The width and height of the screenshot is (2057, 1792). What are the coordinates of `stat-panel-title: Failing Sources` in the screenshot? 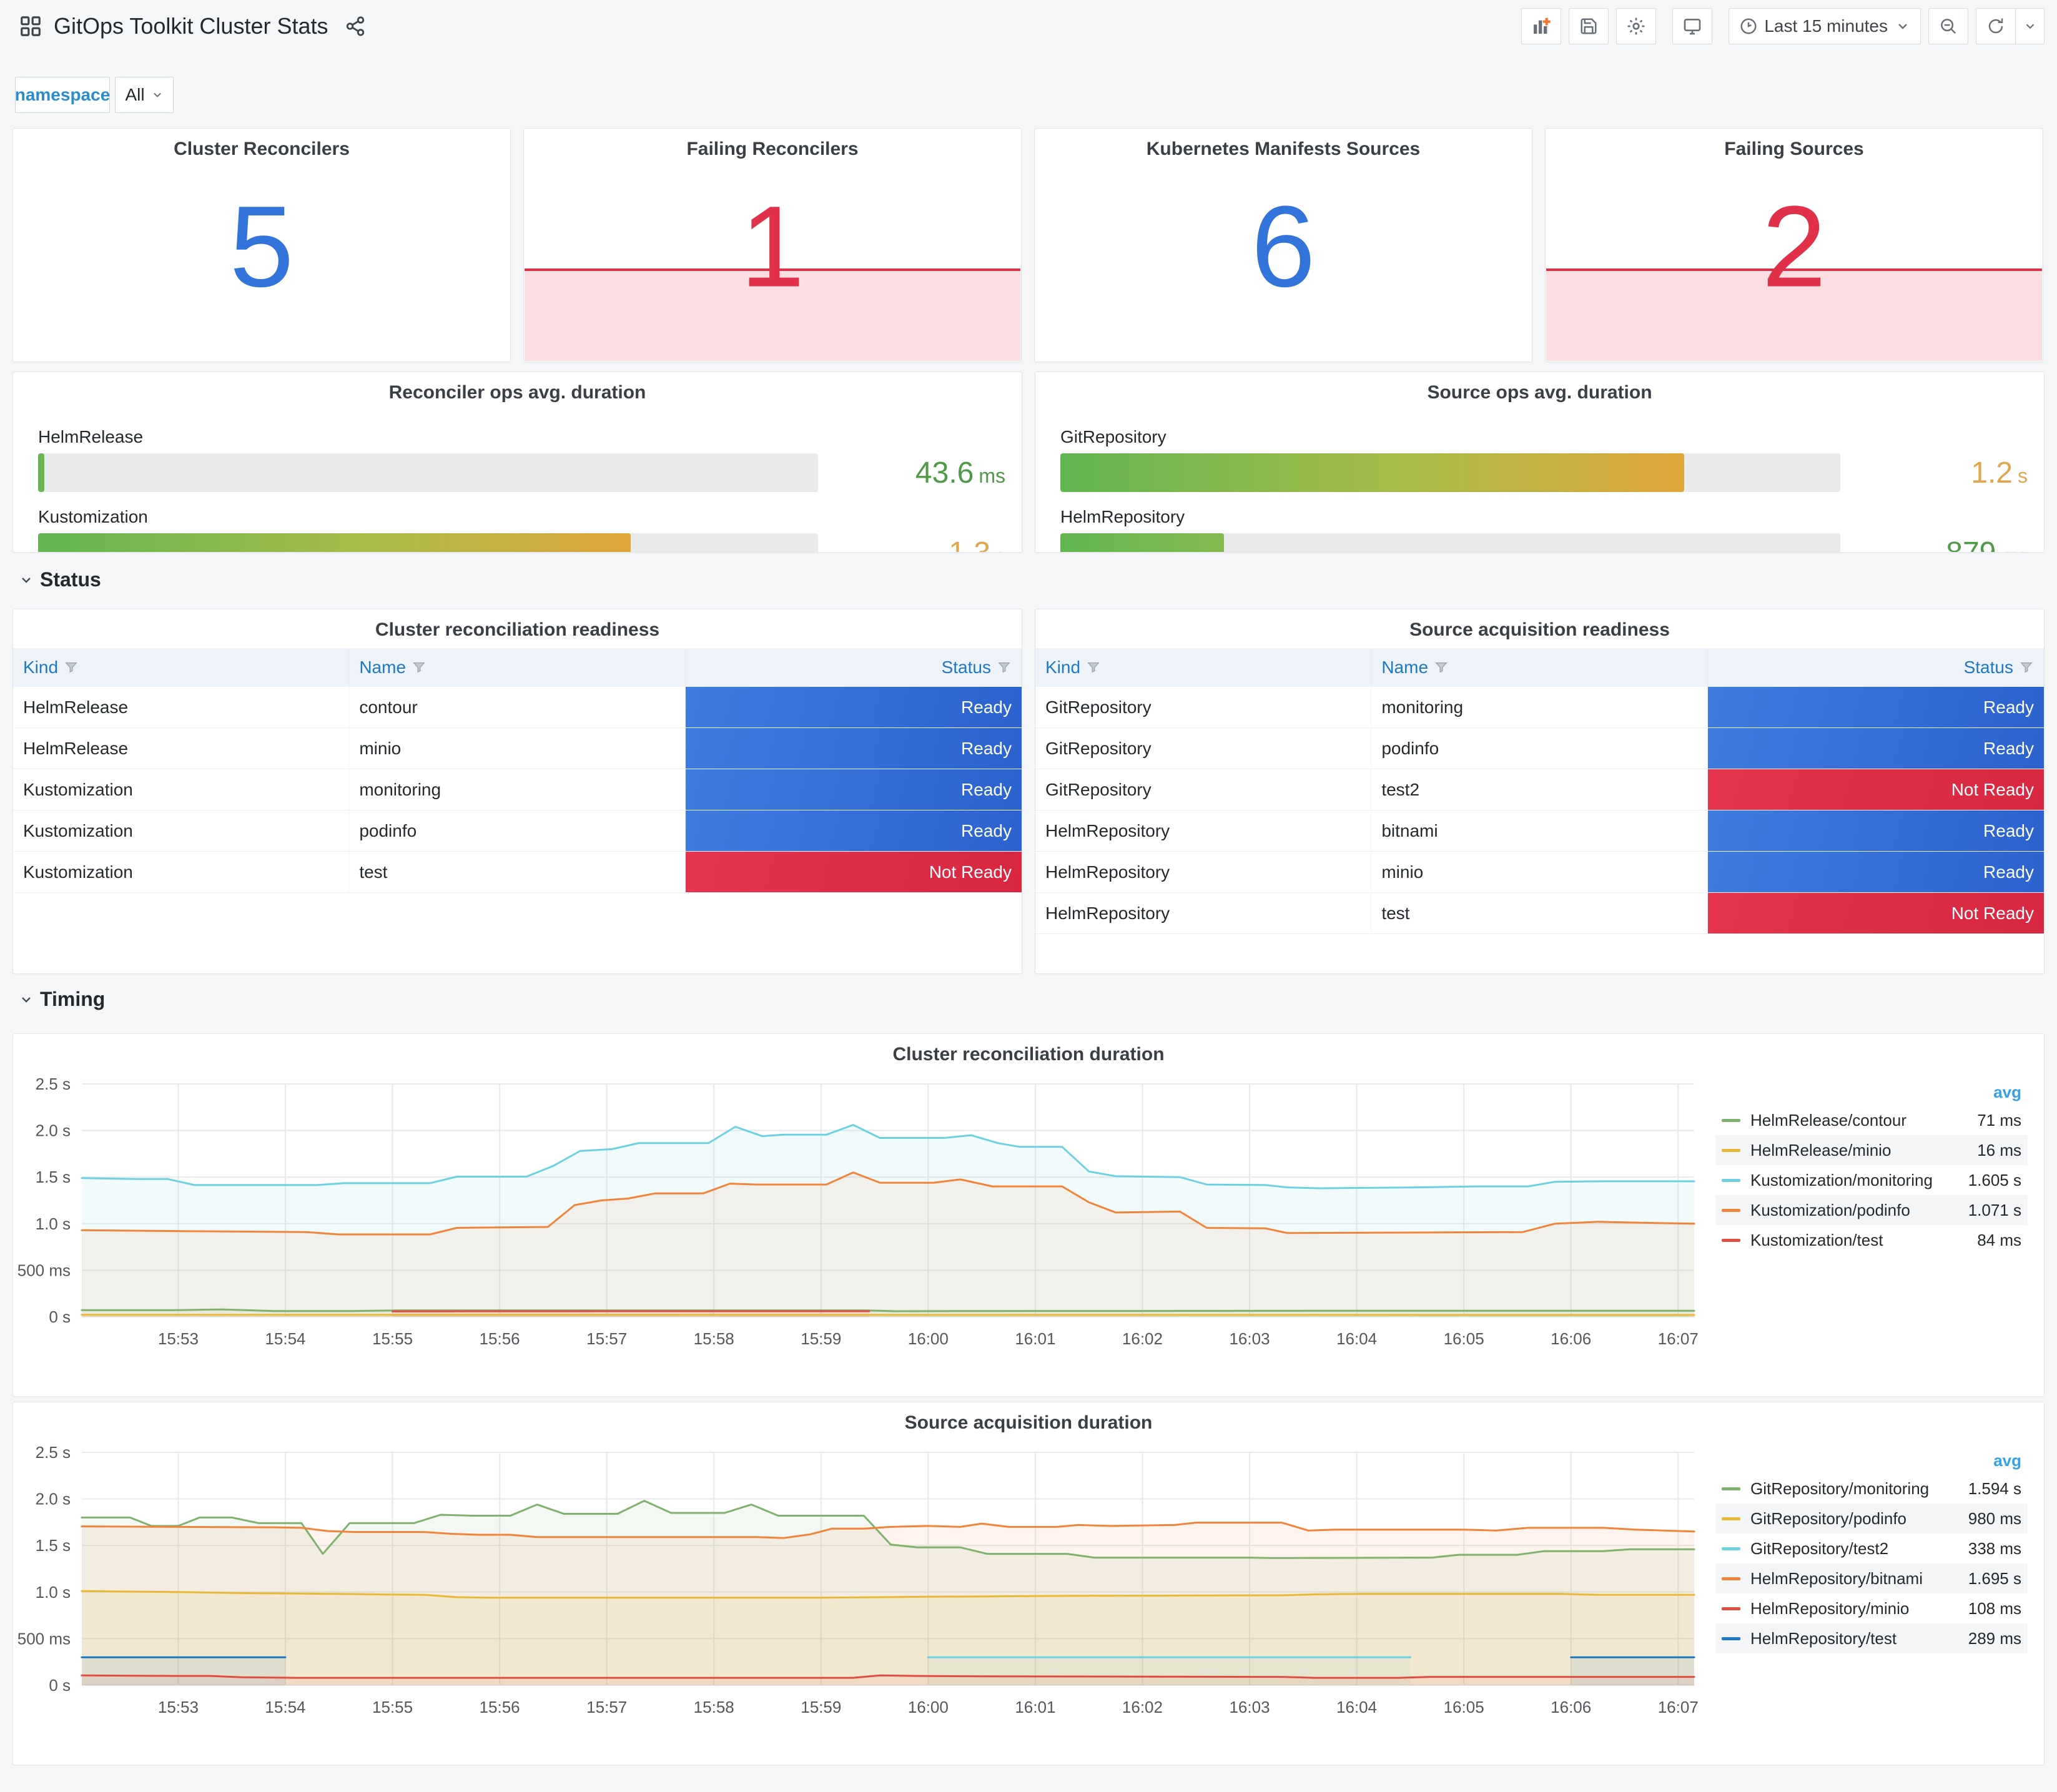 It's located at (1794, 149).